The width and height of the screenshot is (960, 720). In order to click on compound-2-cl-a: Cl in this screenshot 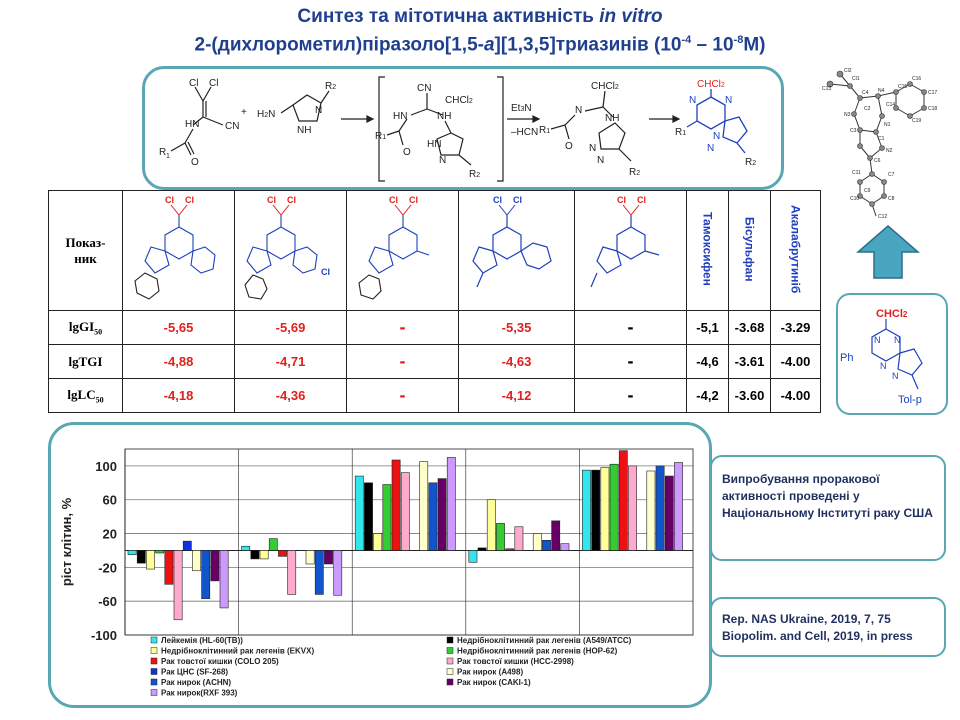, I will do `click(271, 200)`.